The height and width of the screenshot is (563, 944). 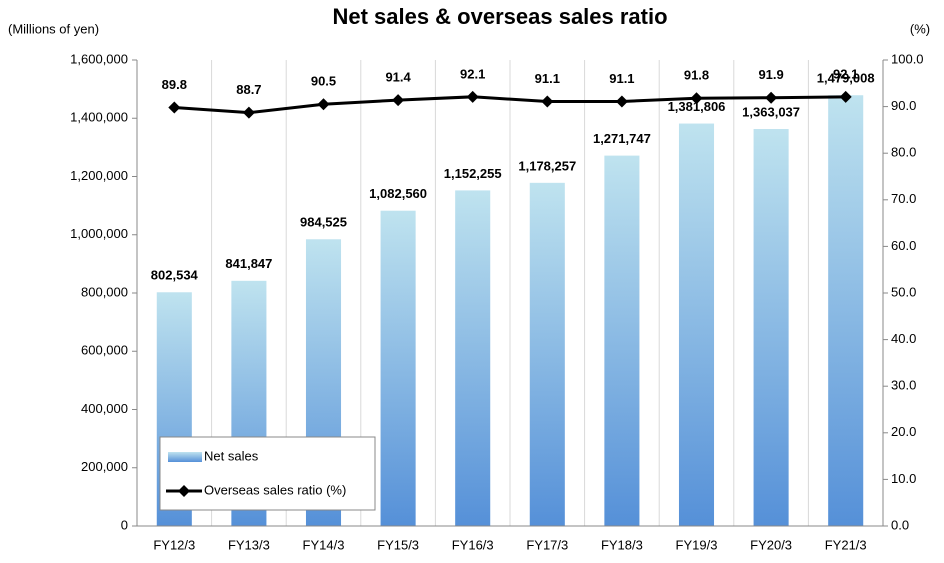 I want to click on y2-tick-label: 70.0, so click(x=903, y=198).